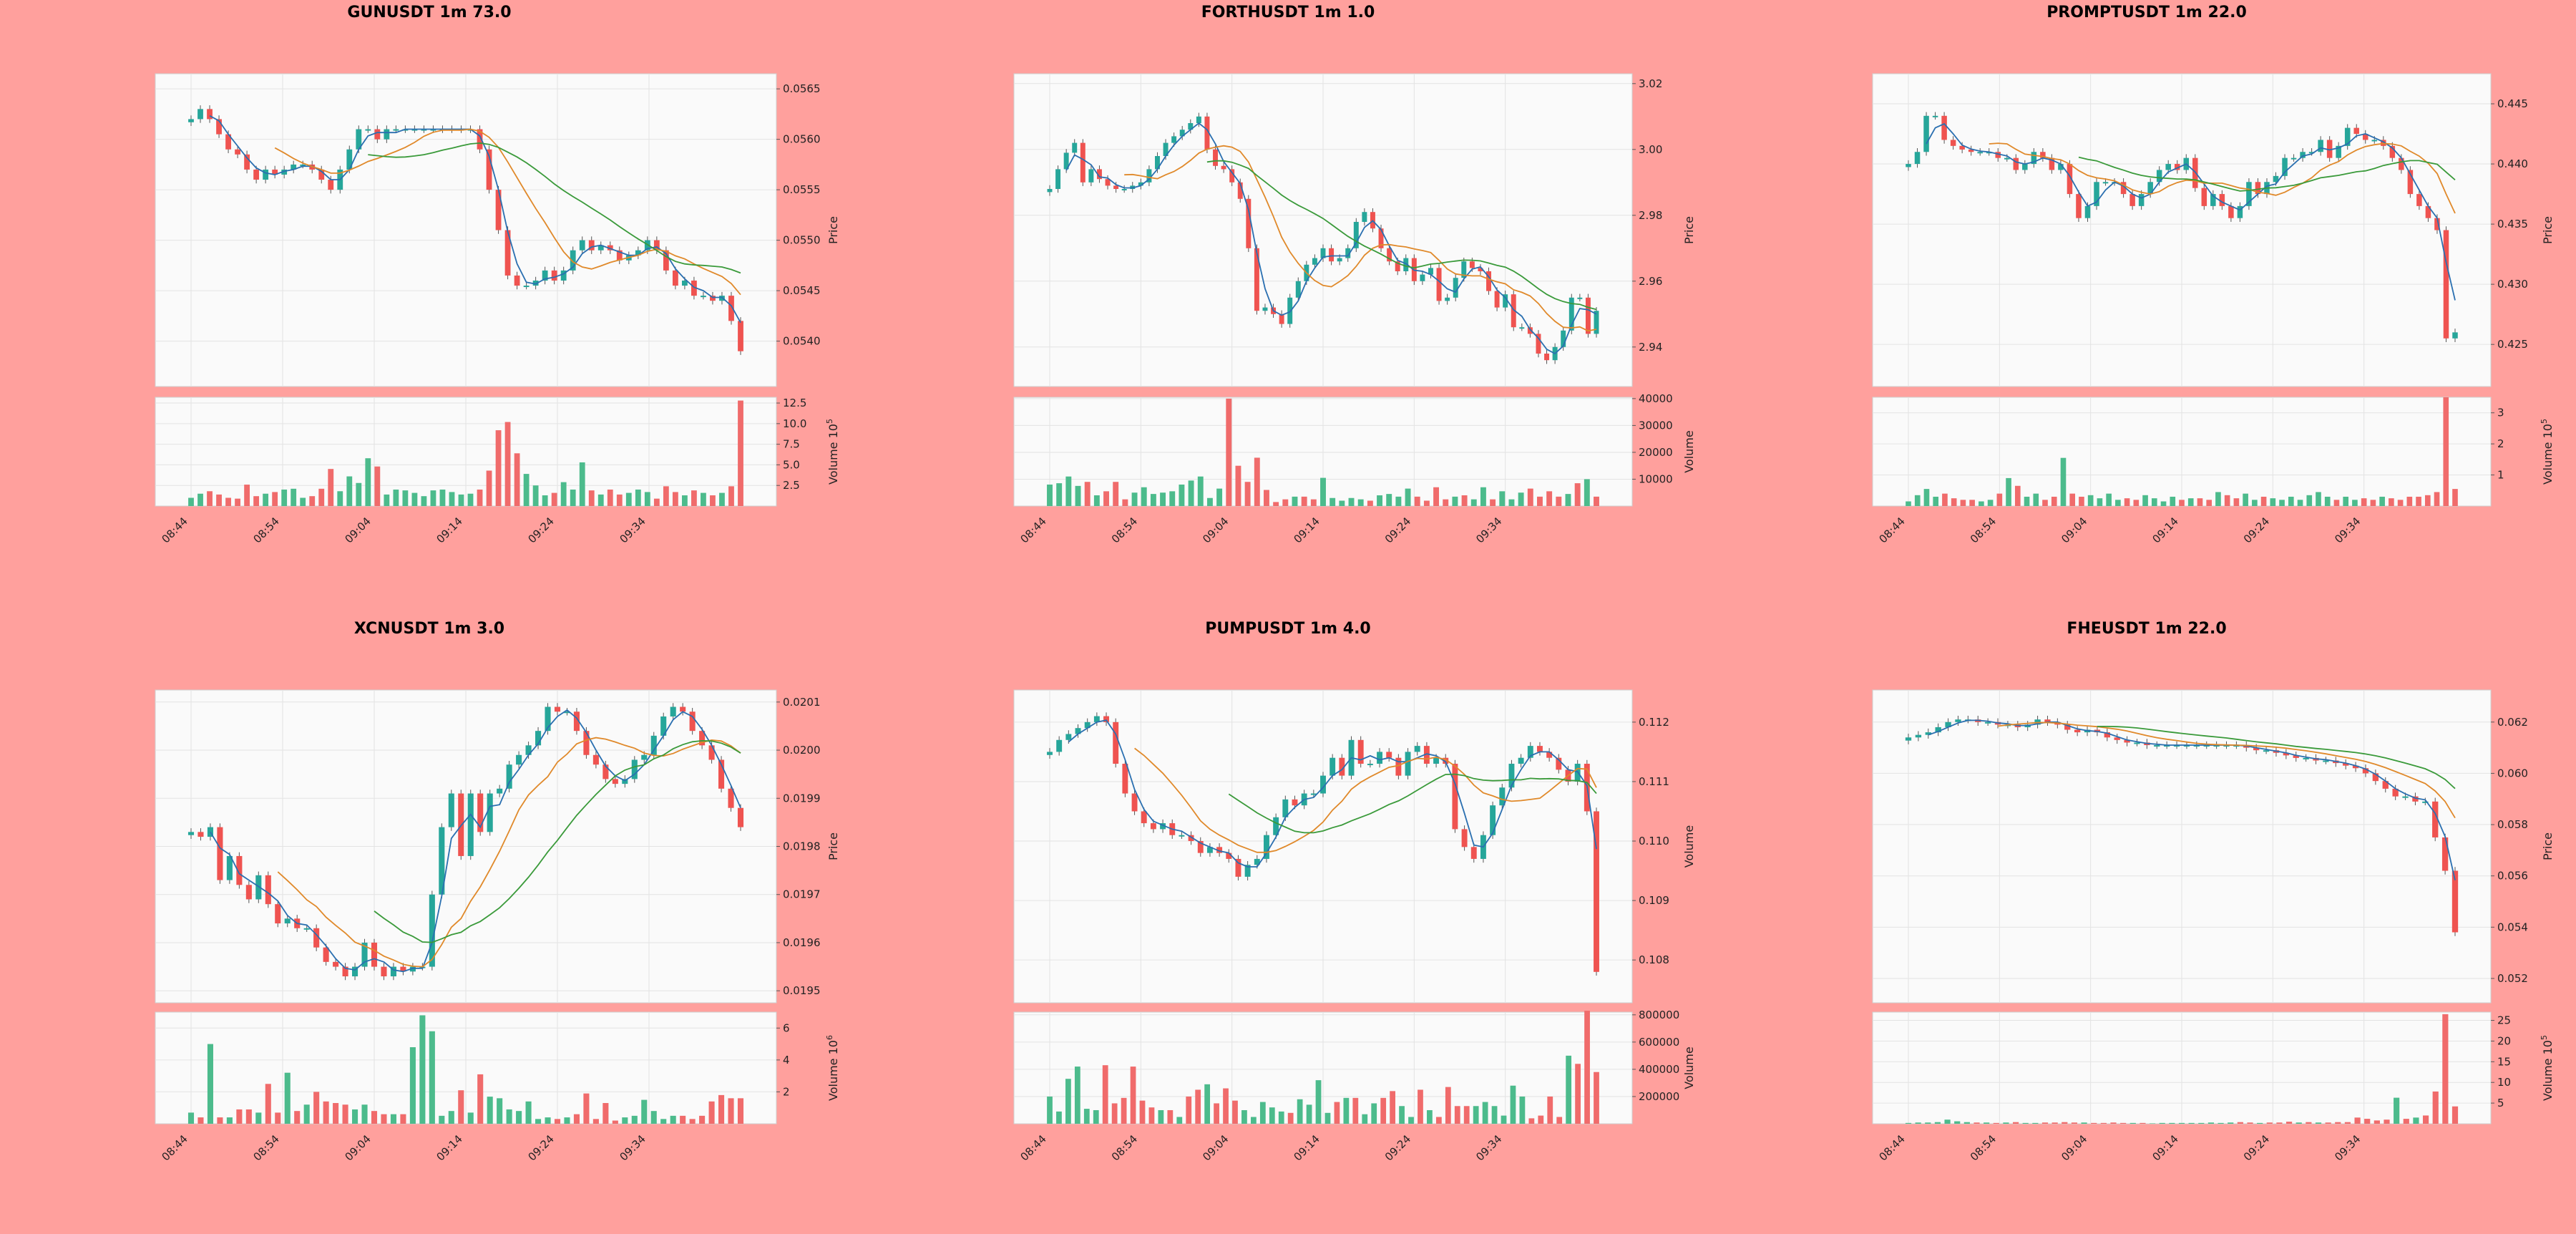 The width and height of the screenshot is (2576, 1234). I want to click on price-tick-label: 0.0199, so click(802, 798).